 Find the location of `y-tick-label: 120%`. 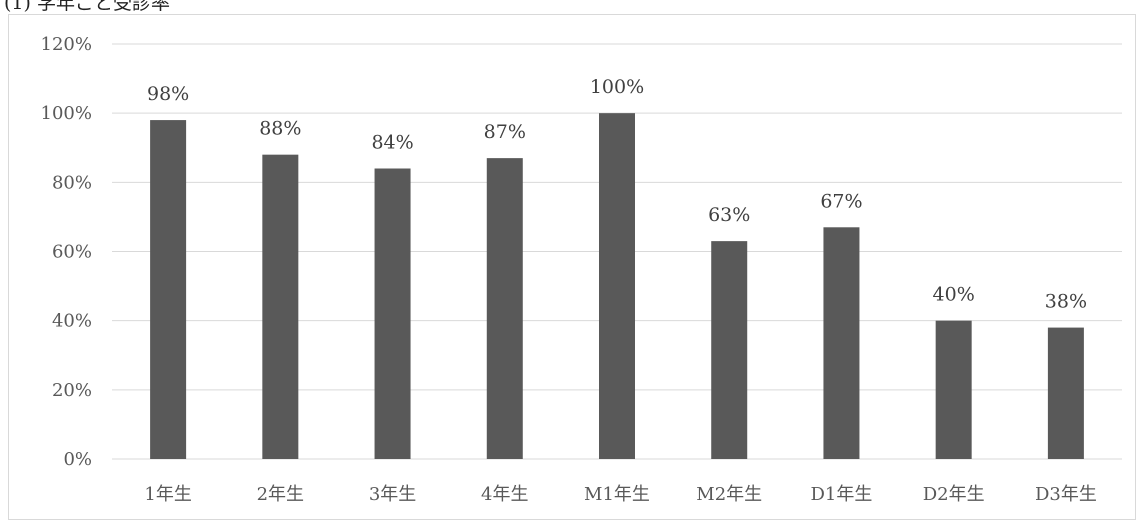

y-tick-label: 120% is located at coordinates (66, 44).